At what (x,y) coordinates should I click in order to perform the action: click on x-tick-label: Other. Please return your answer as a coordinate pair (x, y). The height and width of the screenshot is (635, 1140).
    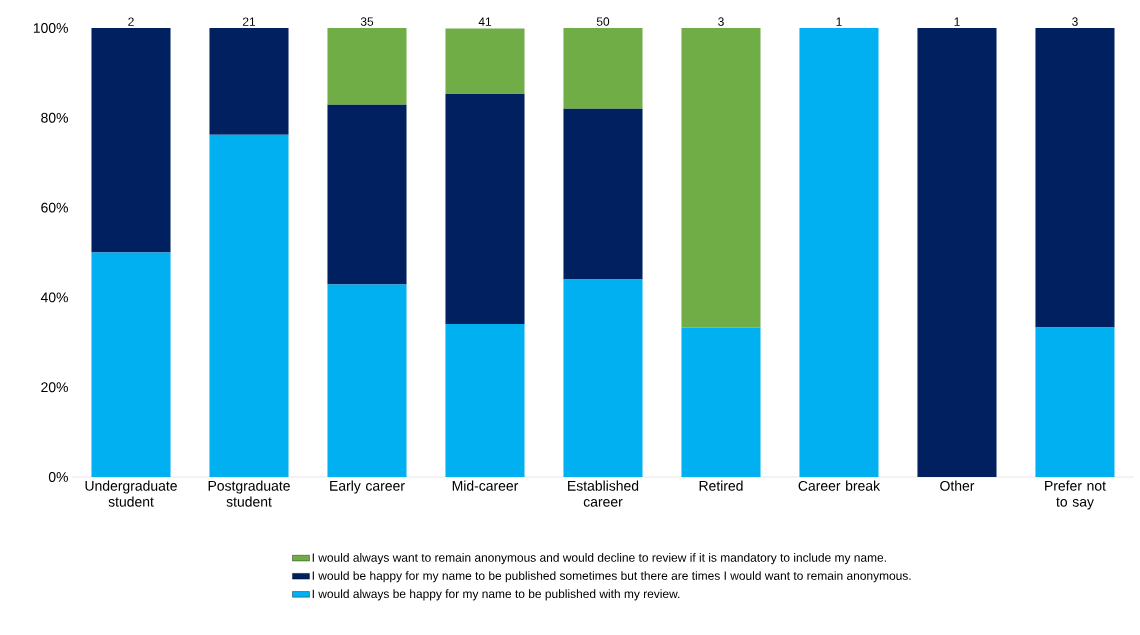
    Looking at the image, I should click on (957, 485).